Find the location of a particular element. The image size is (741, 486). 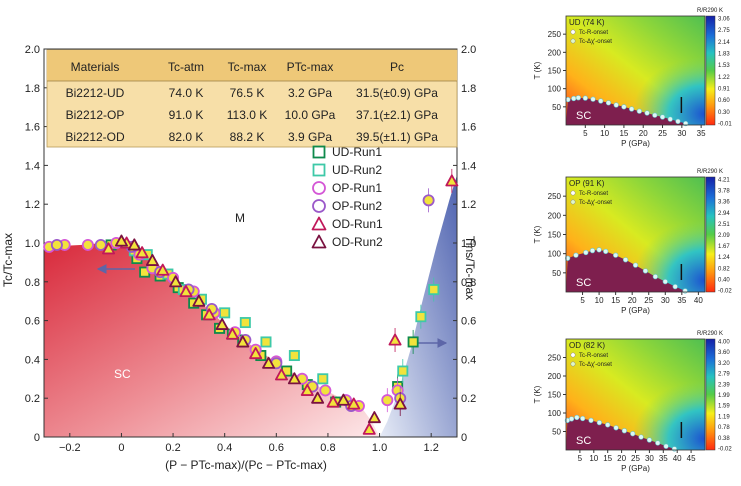

colorbar-tick-label: 2.39 is located at coordinates (724, 385).